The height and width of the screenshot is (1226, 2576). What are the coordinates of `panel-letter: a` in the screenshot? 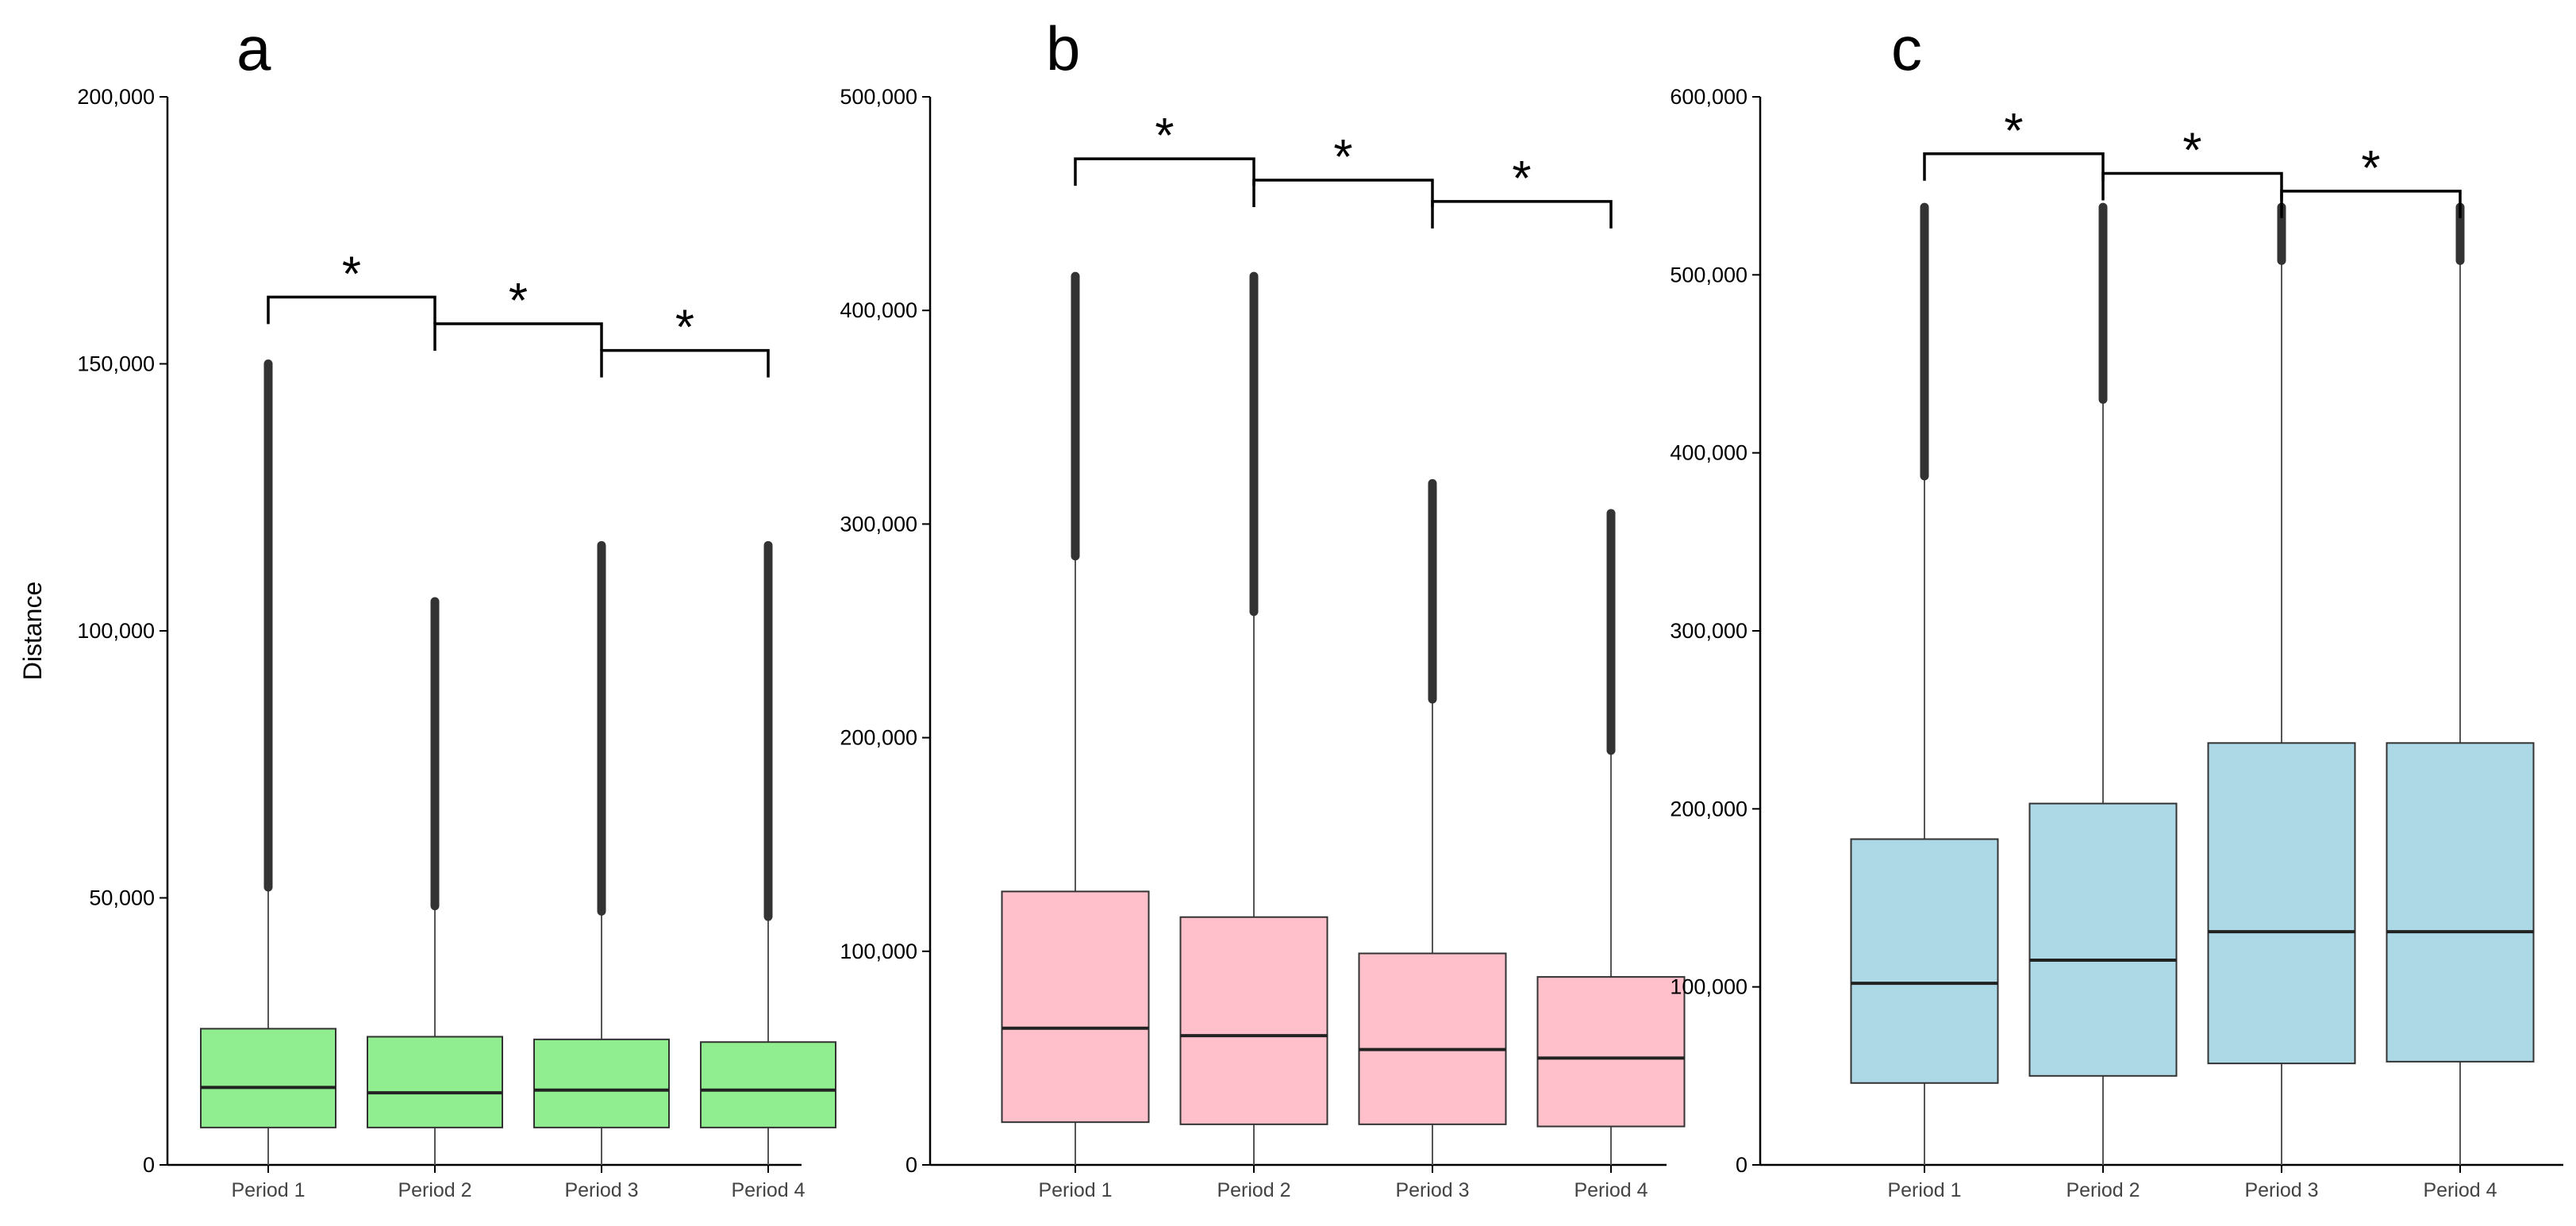 It's located at (253, 48).